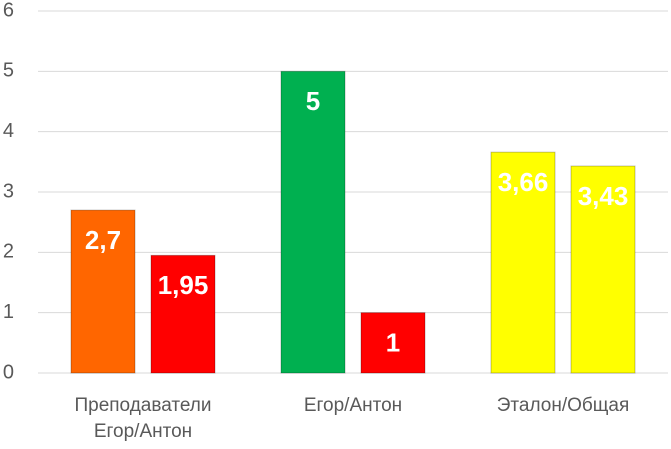 The height and width of the screenshot is (449, 671). Describe the element at coordinates (143, 418) in the screenshot. I see `x-tick-label: Преподаватели Егор/Антон` at that location.